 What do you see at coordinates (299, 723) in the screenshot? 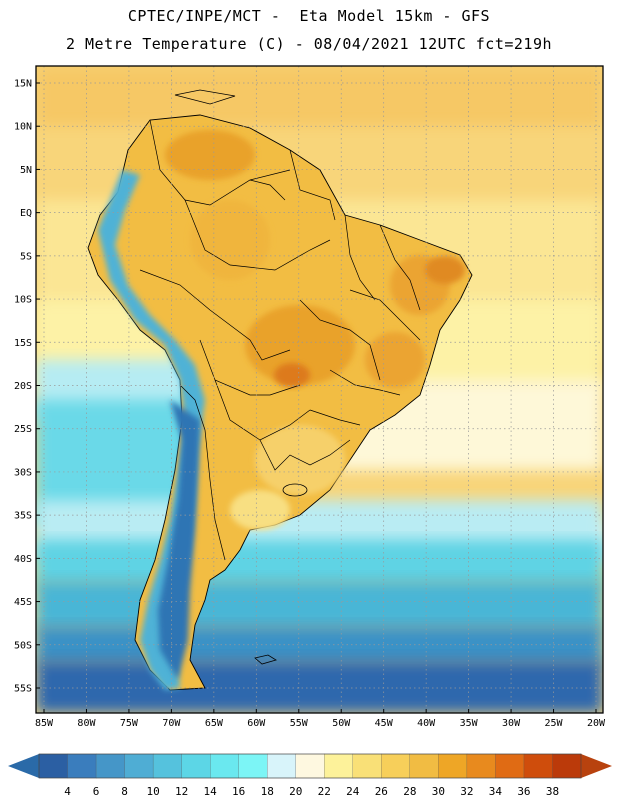
I see `lon-tick-label: 55W` at bounding box center [299, 723].